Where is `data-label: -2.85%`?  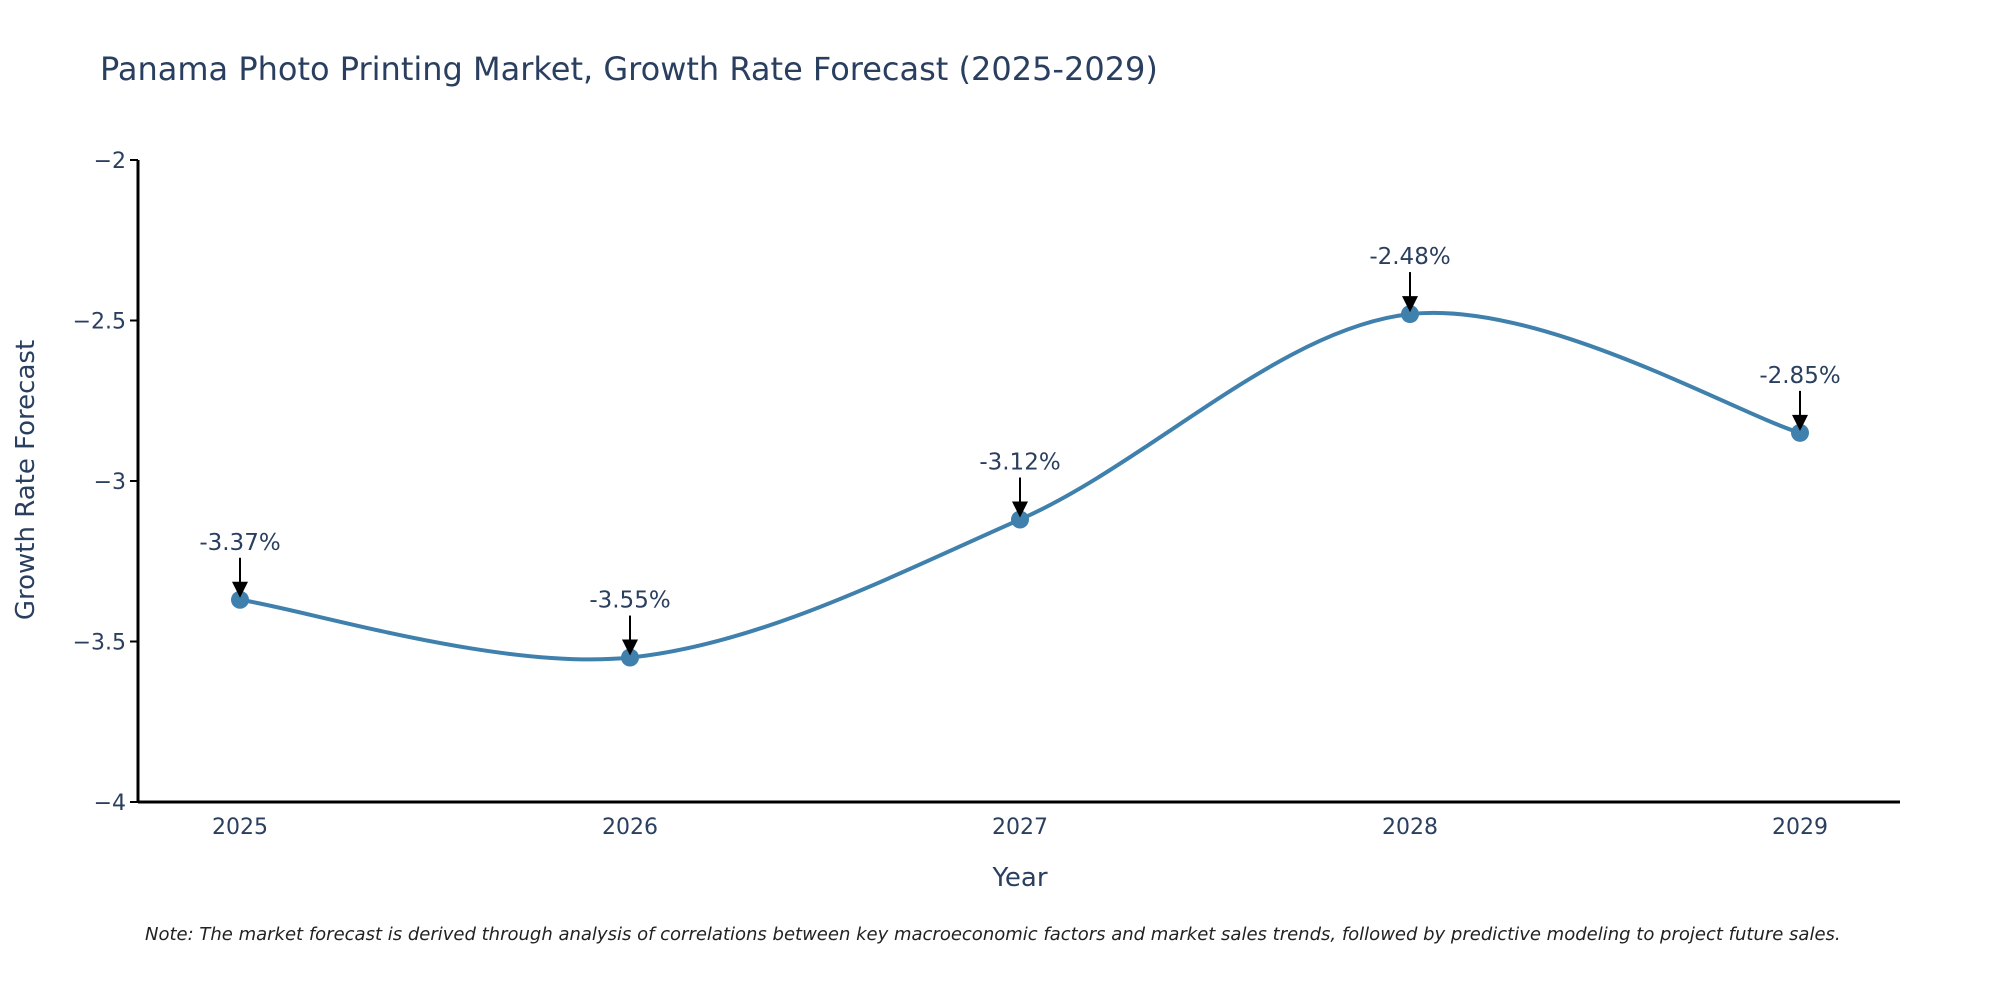
data-label: -2.85% is located at coordinates (1799, 376).